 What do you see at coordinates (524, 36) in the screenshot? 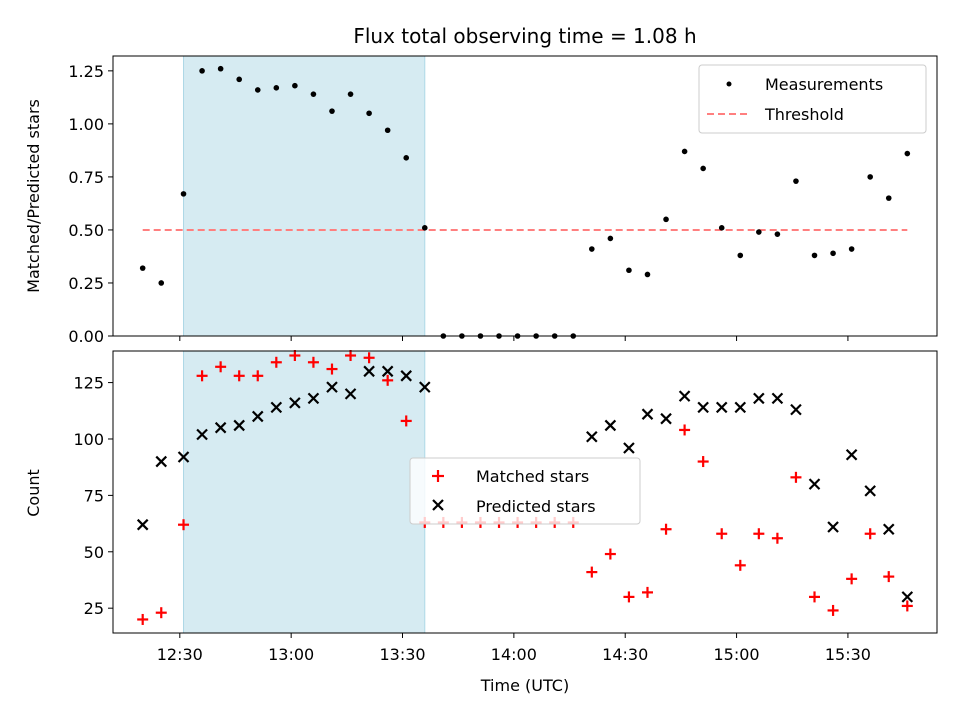
I see `chart-title: Flux total observing time = 1.08 h` at bounding box center [524, 36].